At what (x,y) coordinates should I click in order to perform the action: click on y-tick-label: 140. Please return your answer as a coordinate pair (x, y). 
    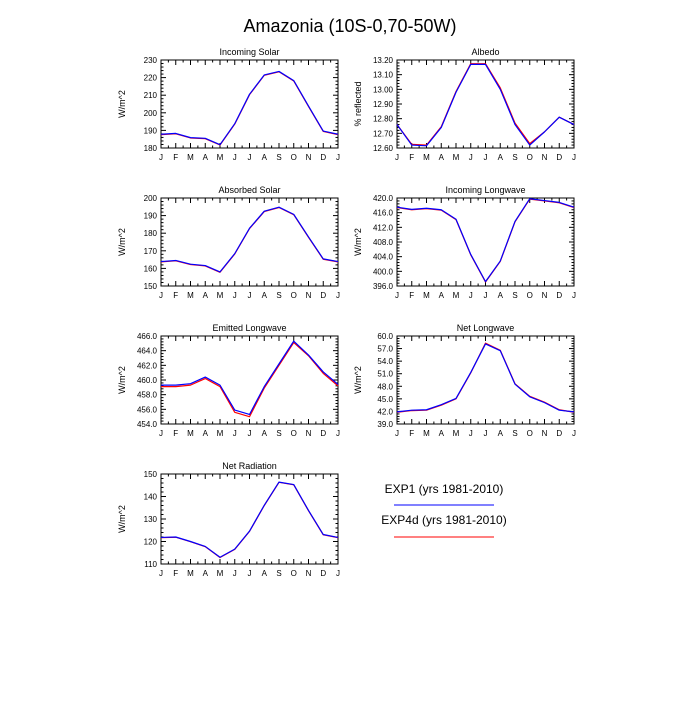
    Looking at the image, I should click on (151, 497).